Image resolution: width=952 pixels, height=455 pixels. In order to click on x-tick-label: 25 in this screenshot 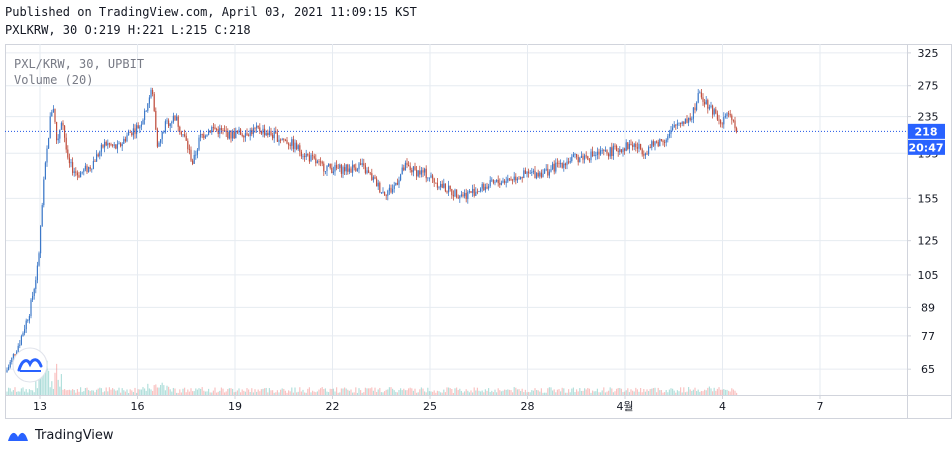, I will do `click(430, 406)`.